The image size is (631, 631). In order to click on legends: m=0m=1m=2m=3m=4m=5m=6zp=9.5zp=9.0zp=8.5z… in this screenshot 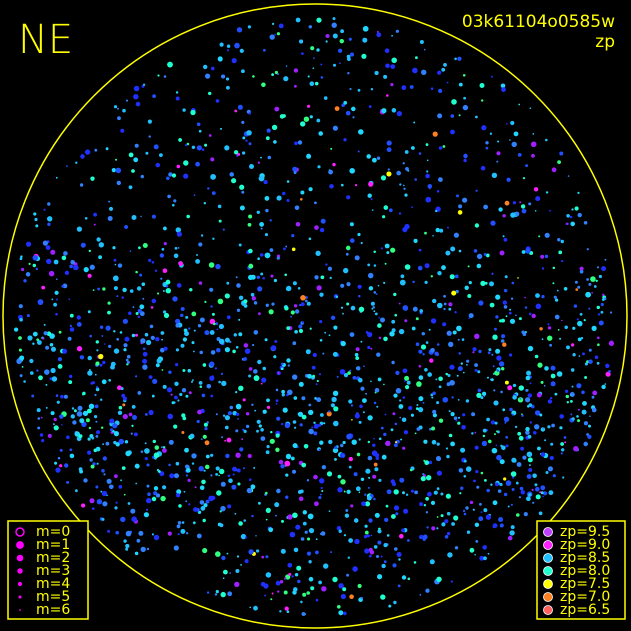, I will do `click(312, 571)`.